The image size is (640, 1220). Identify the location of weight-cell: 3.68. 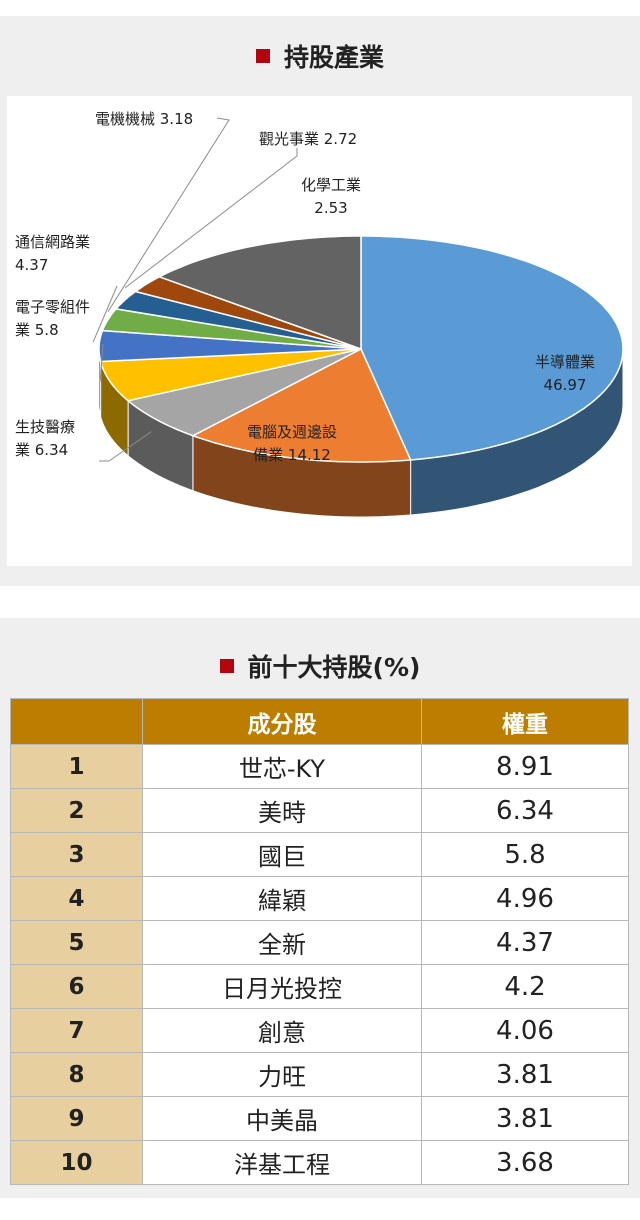
(525, 1162).